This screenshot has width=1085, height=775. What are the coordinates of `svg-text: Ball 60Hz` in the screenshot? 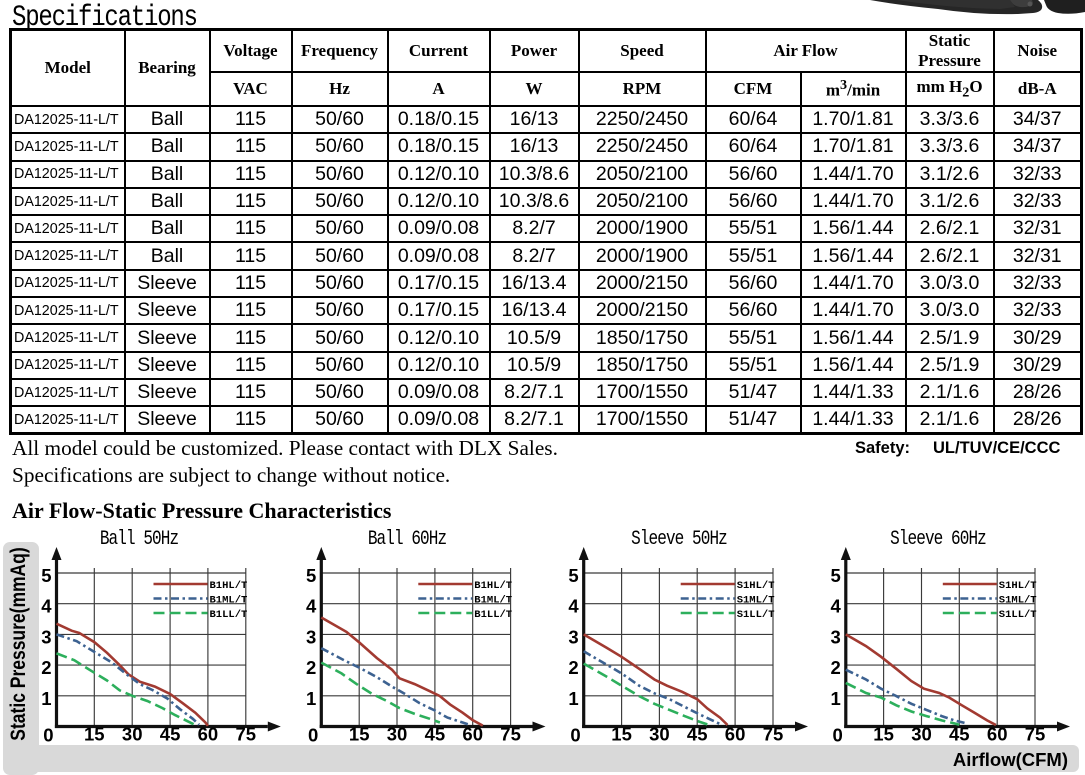 It's located at (407, 540).